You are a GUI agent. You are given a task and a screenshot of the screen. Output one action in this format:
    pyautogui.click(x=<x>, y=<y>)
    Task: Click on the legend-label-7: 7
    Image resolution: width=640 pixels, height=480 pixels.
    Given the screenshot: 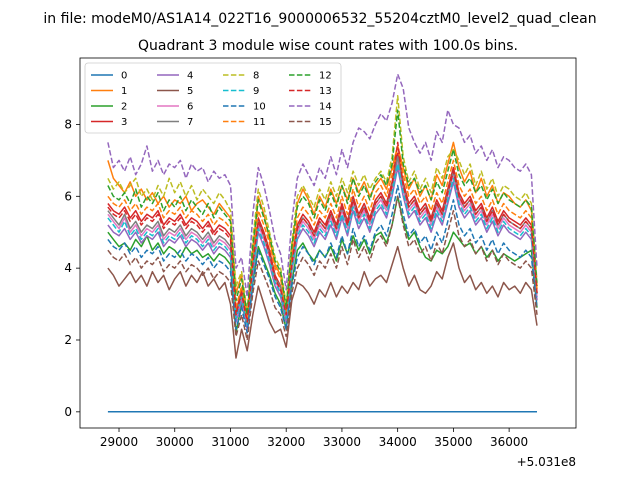 What is the action you would take?
    pyautogui.click(x=190, y=122)
    